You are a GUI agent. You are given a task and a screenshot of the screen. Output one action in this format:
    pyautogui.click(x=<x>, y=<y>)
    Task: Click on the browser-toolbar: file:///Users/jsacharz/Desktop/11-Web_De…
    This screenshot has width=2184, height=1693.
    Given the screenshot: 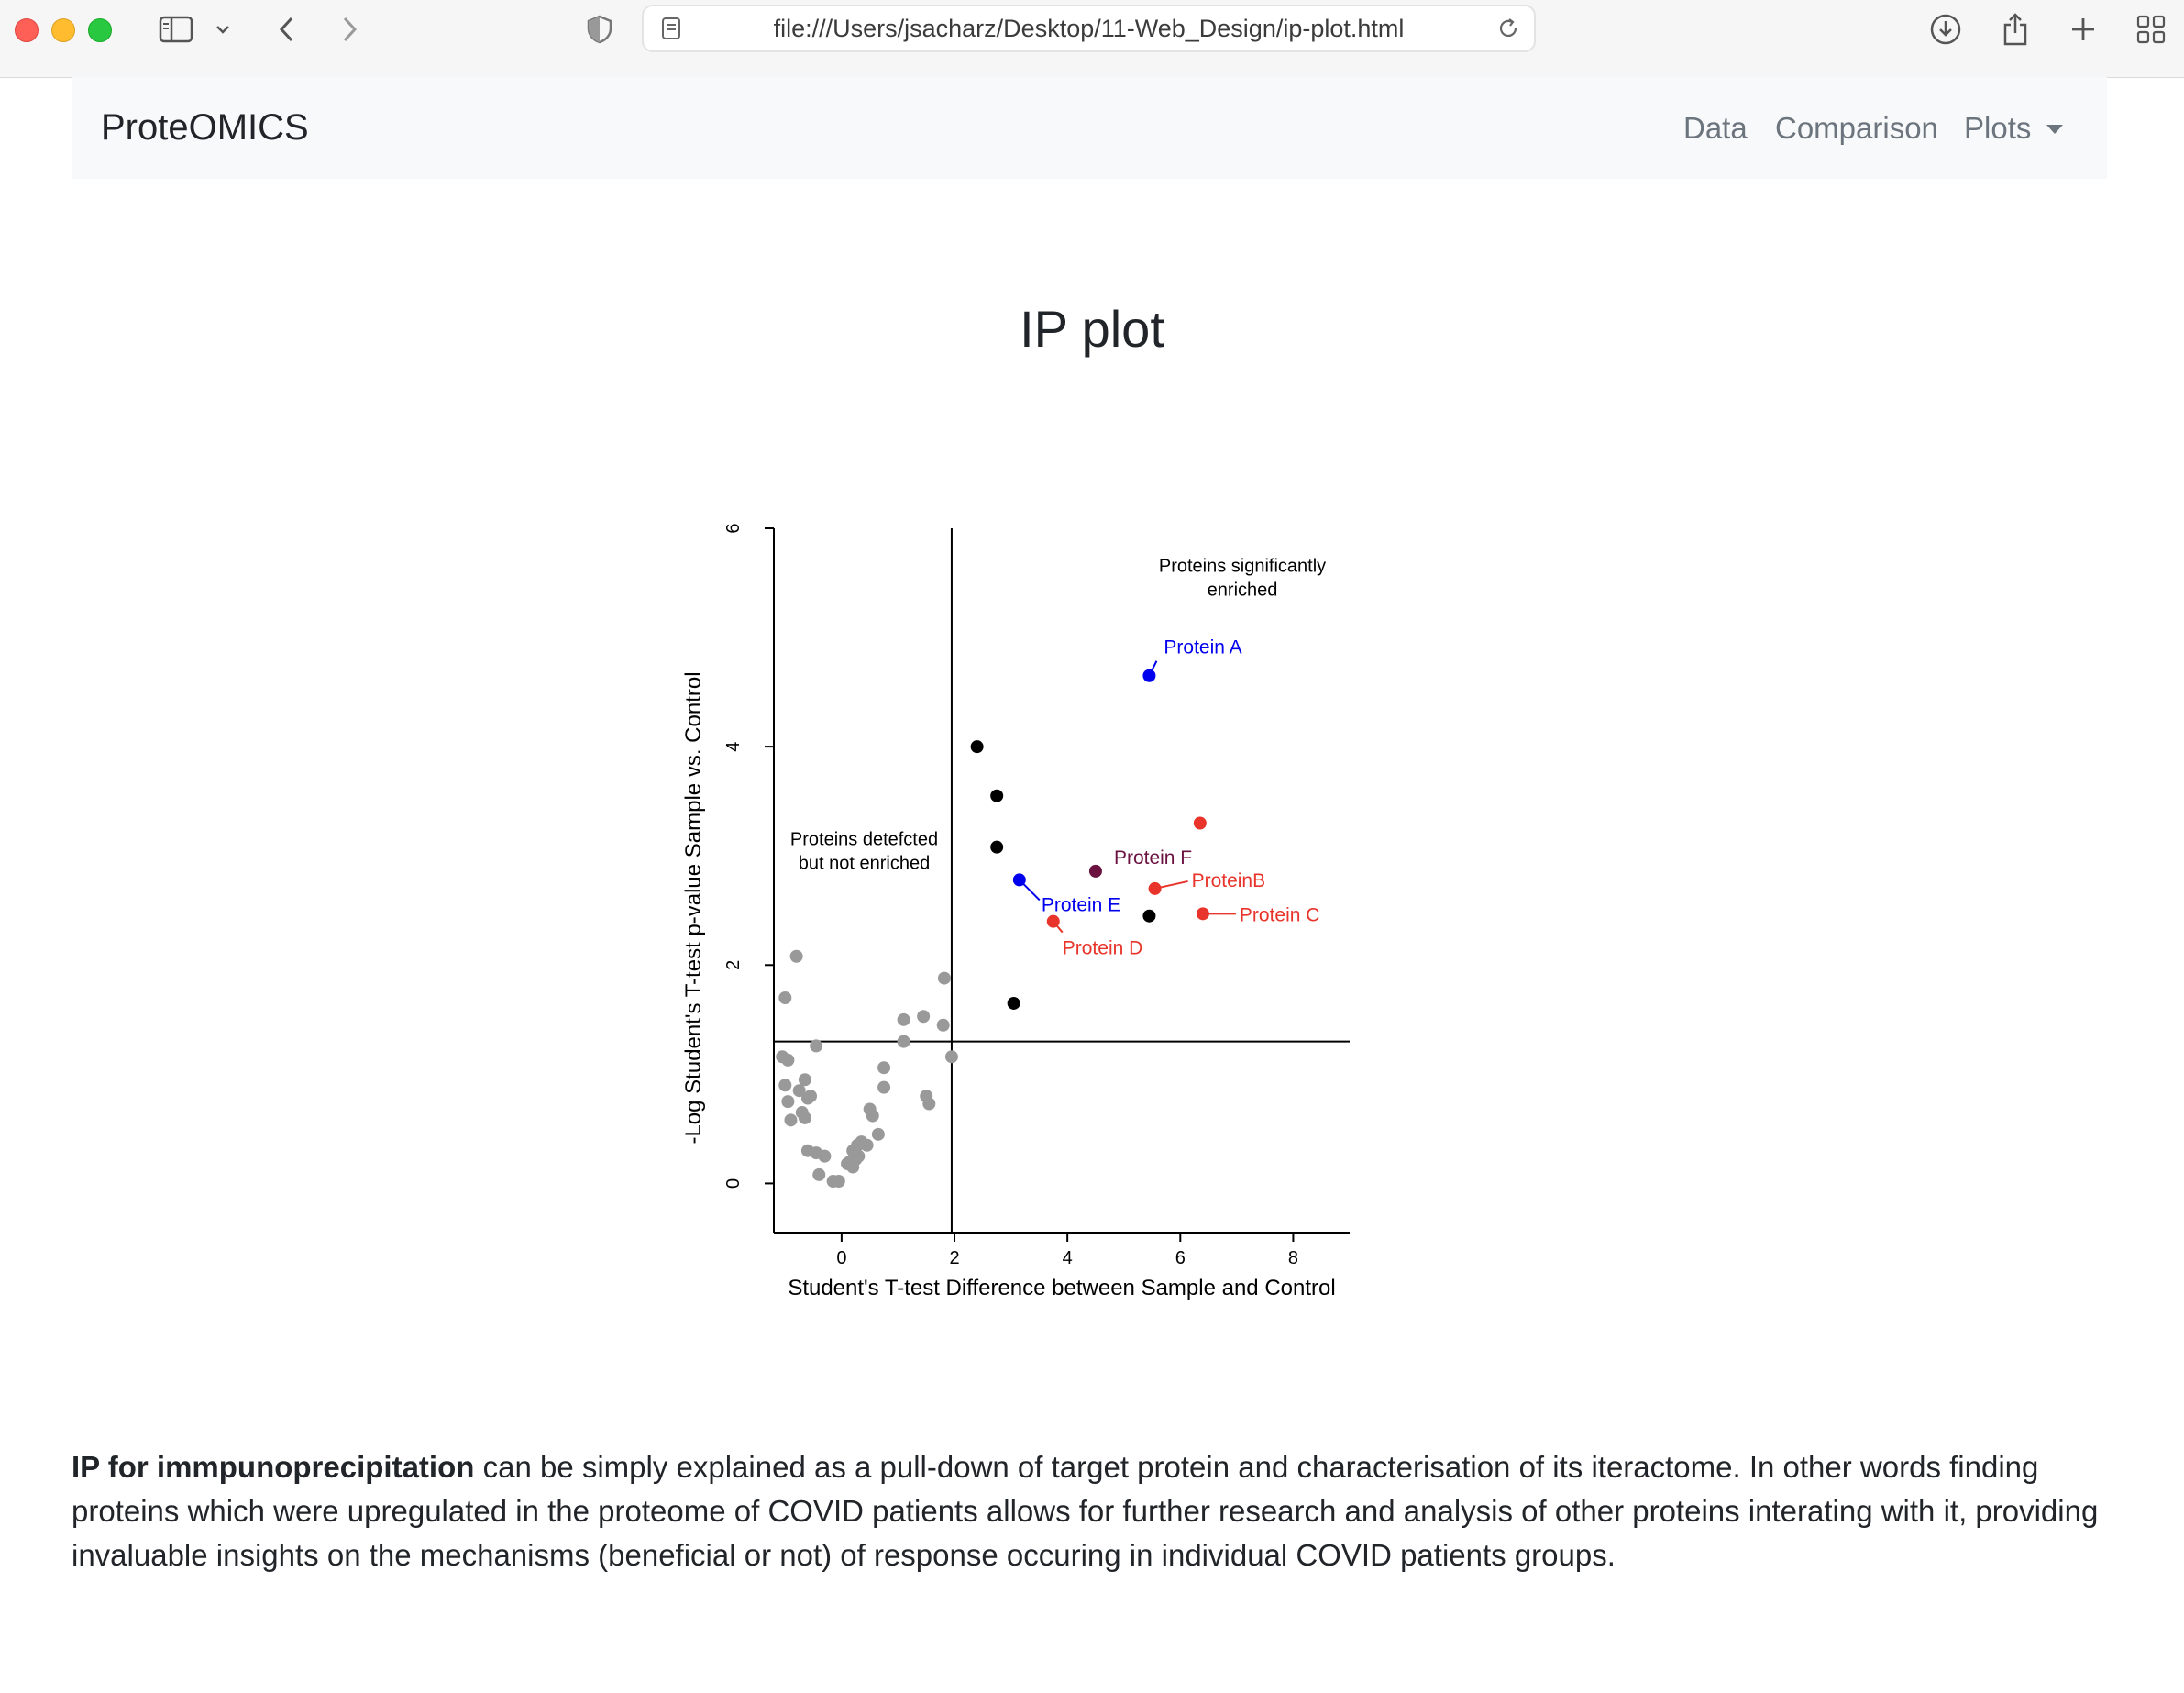 What is the action you would take?
    pyautogui.click(x=1092, y=39)
    